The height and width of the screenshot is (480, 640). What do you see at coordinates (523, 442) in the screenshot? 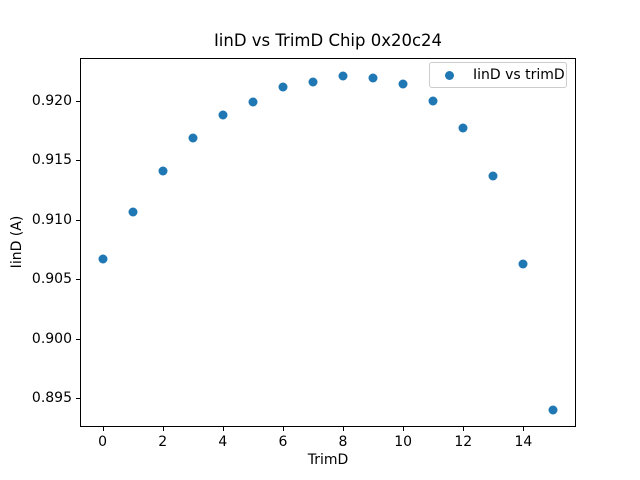
I see `x-tick-label: 14` at bounding box center [523, 442].